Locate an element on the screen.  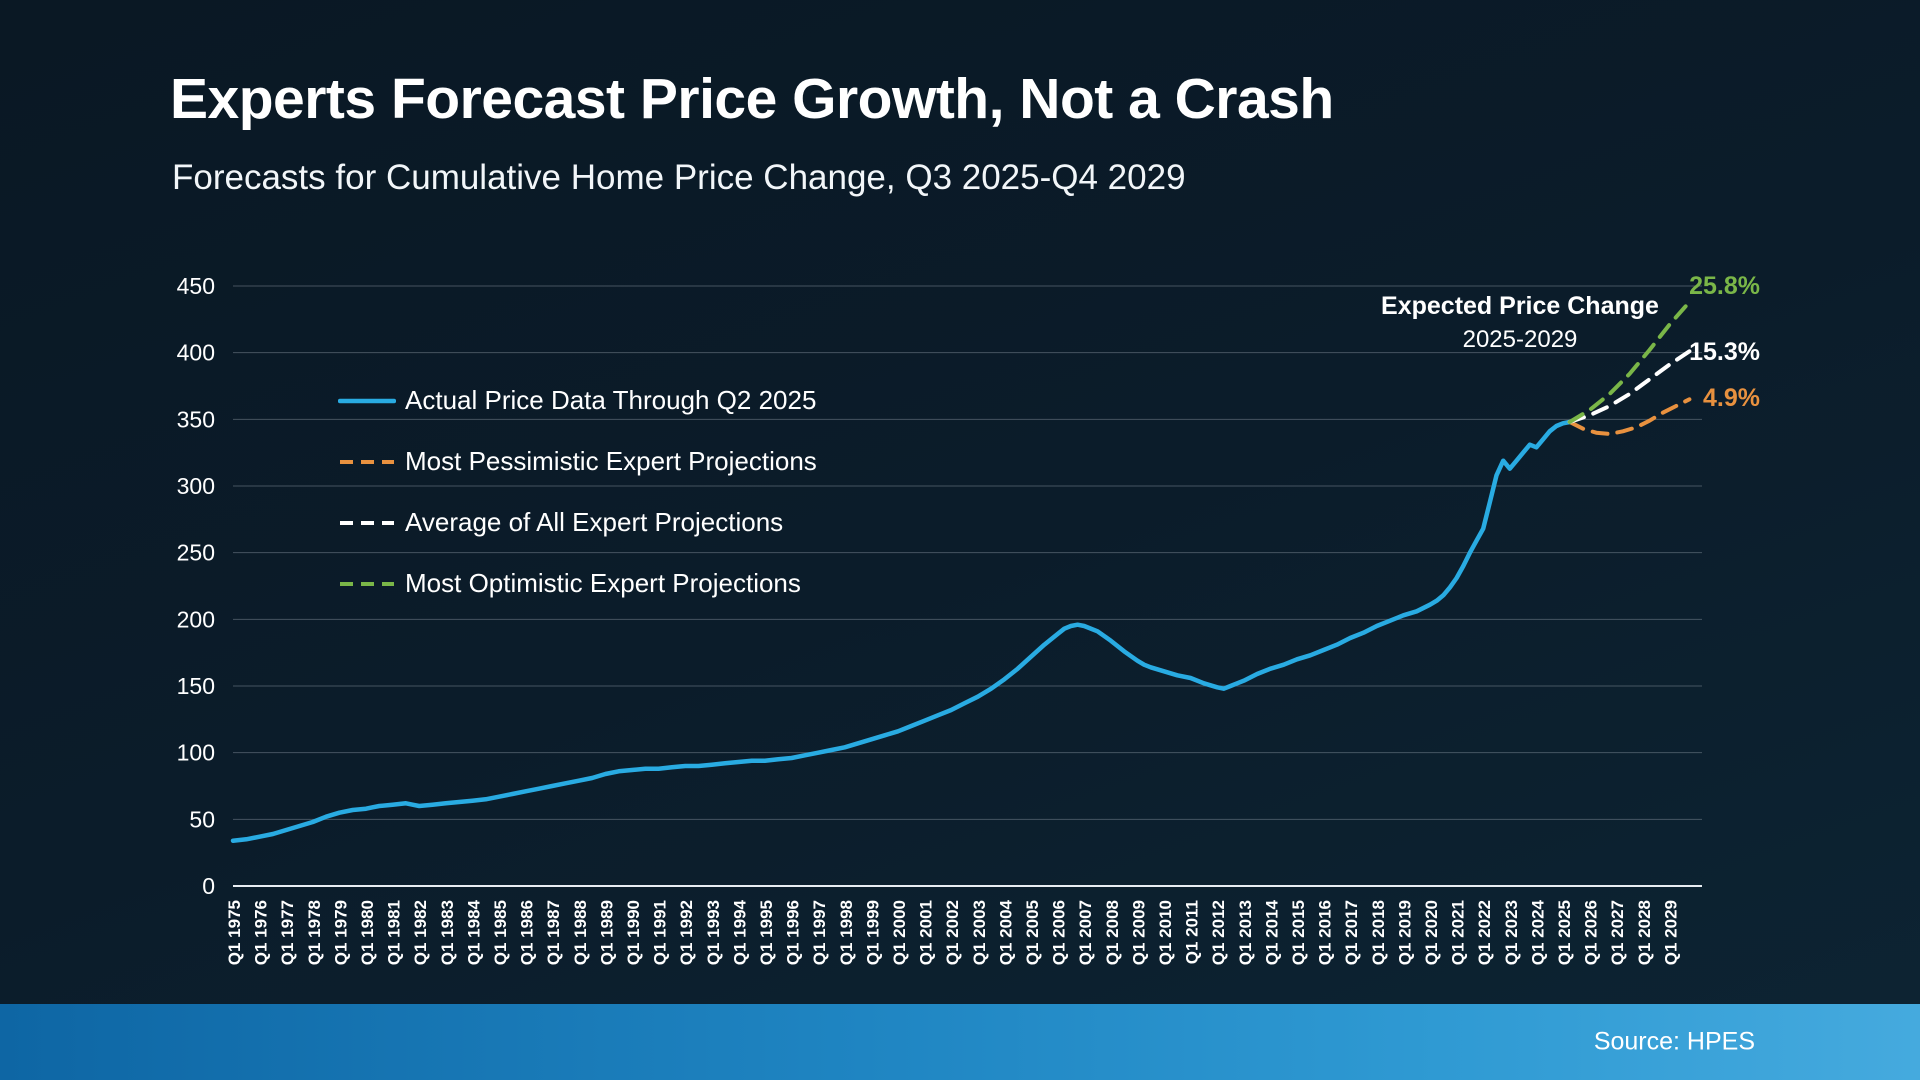
pessimistic-pct-label: 4.9% is located at coordinates (1731, 398).